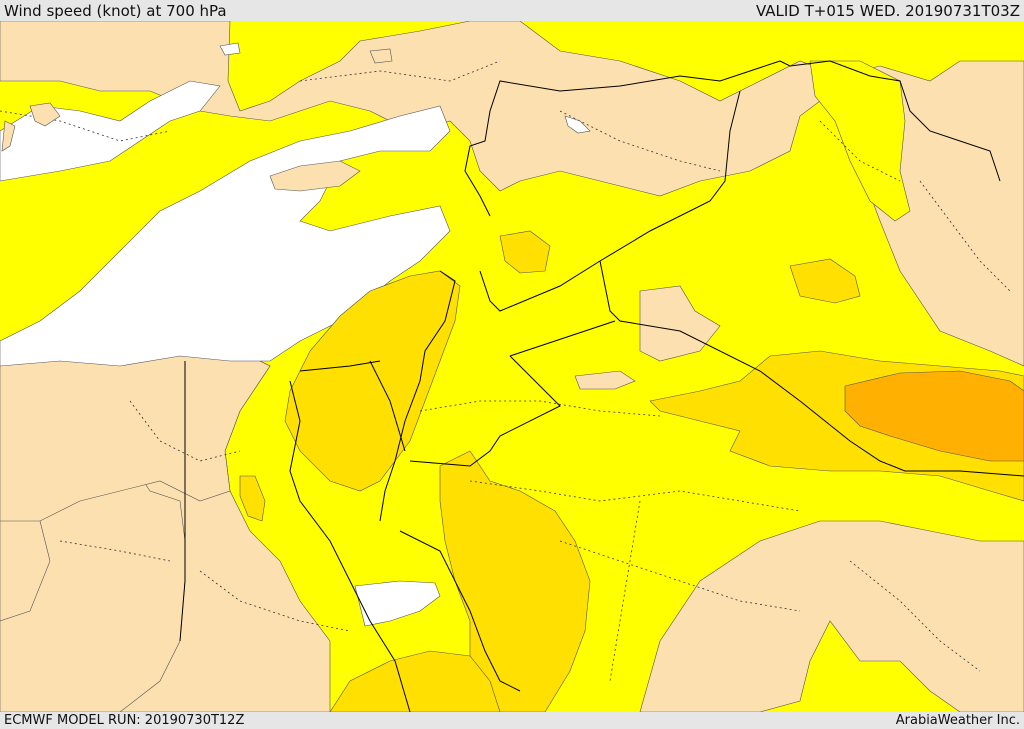  Describe the element at coordinates (397, 603) in the screenshot. I see `red-sea-calm` at that location.